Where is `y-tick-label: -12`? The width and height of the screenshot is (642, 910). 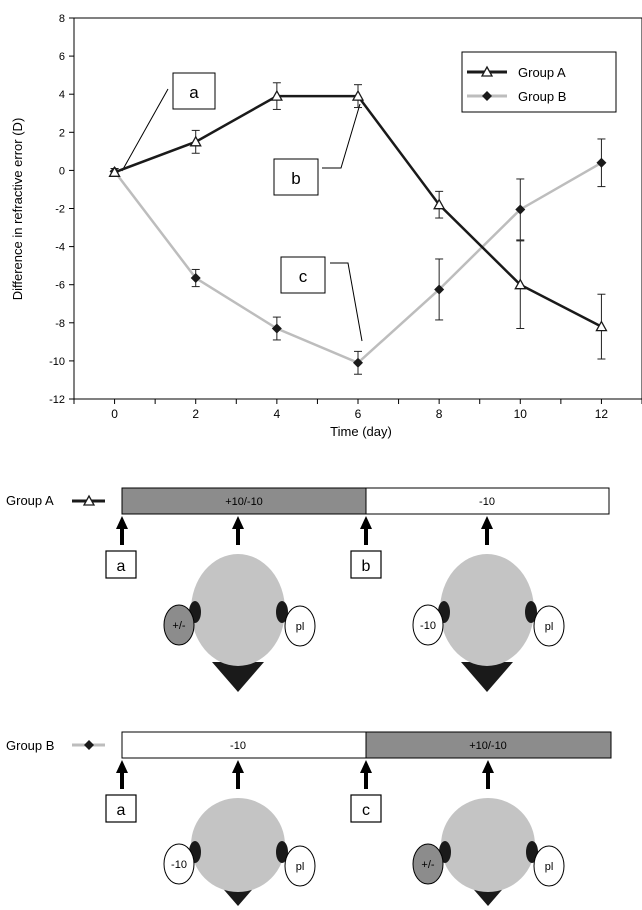 y-tick-label: -12 is located at coordinates (57, 400).